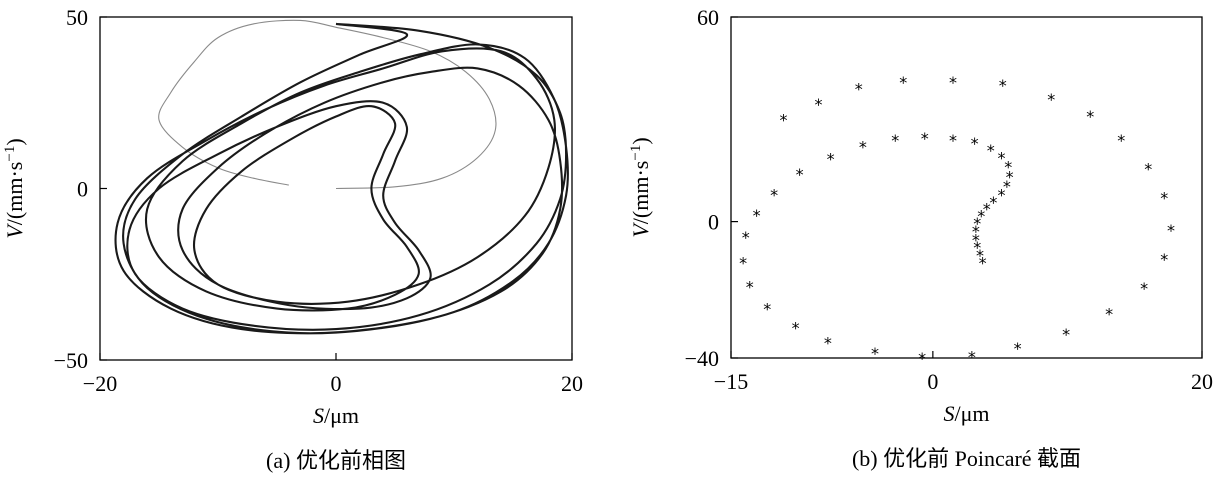 The width and height of the screenshot is (1220, 484). I want to click on y-tick-label: −50, so click(71, 360).